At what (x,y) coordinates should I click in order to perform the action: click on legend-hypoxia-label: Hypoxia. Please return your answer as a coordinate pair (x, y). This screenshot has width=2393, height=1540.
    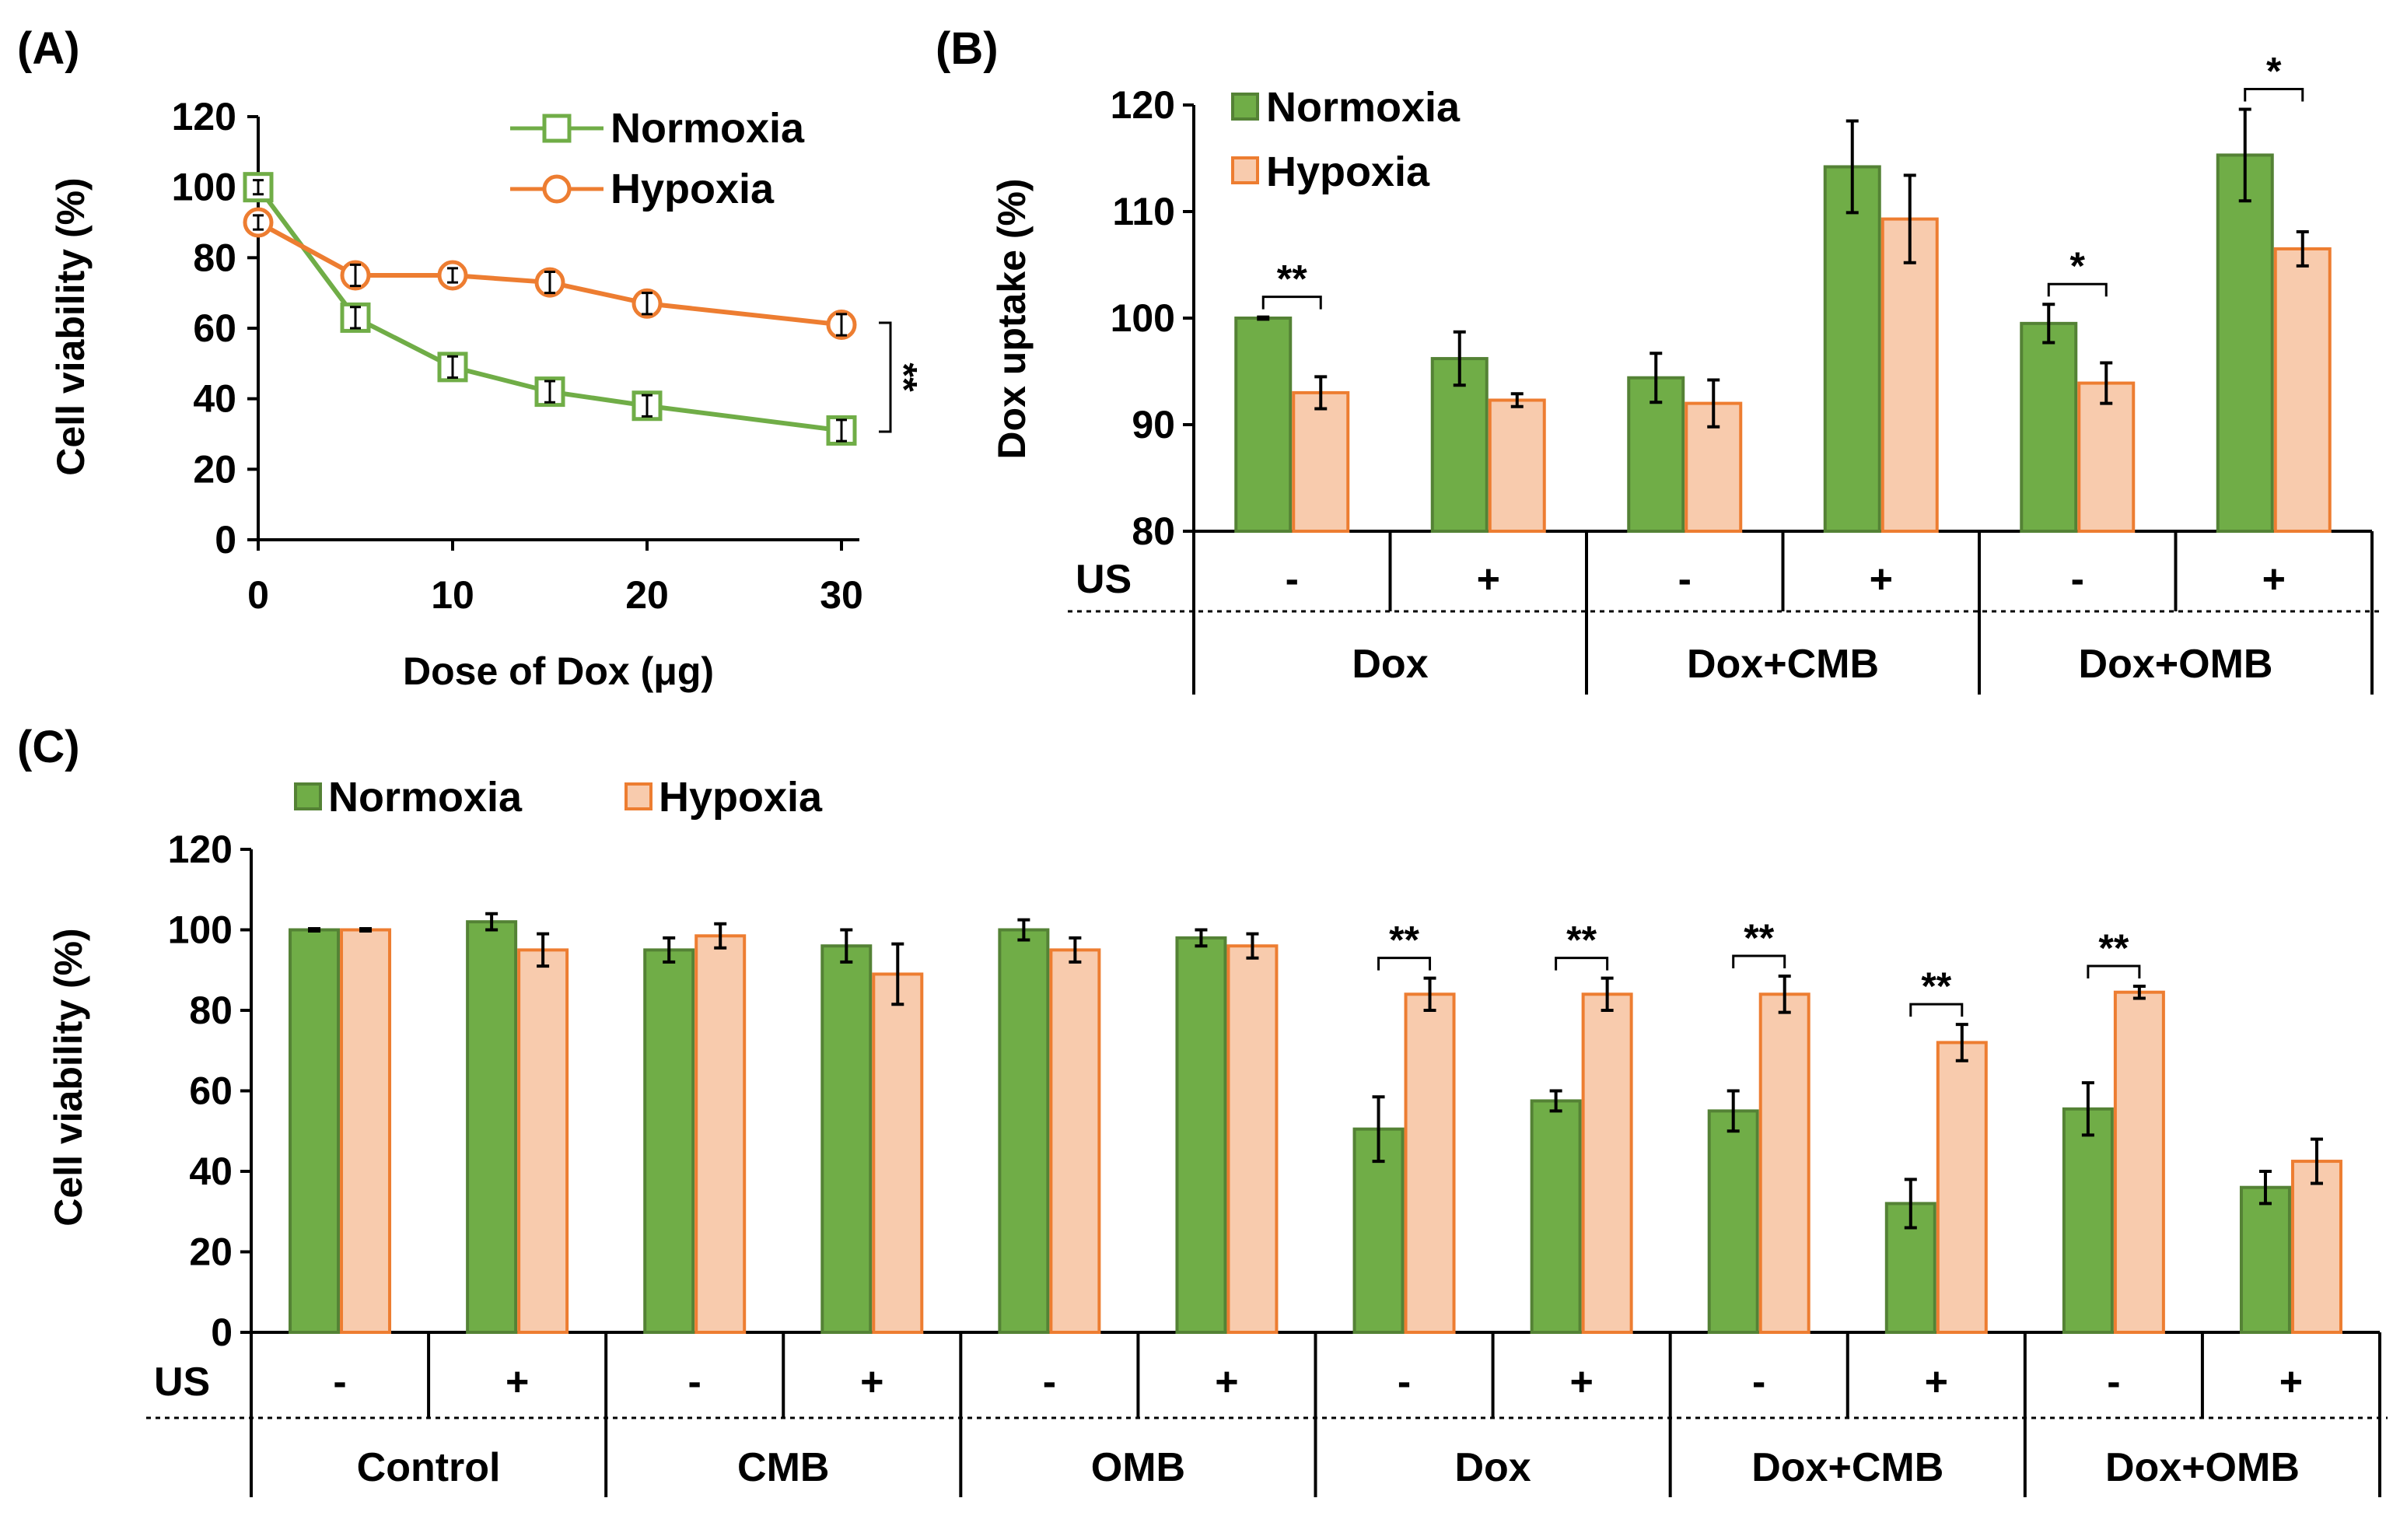
    Looking at the image, I should click on (692, 189).